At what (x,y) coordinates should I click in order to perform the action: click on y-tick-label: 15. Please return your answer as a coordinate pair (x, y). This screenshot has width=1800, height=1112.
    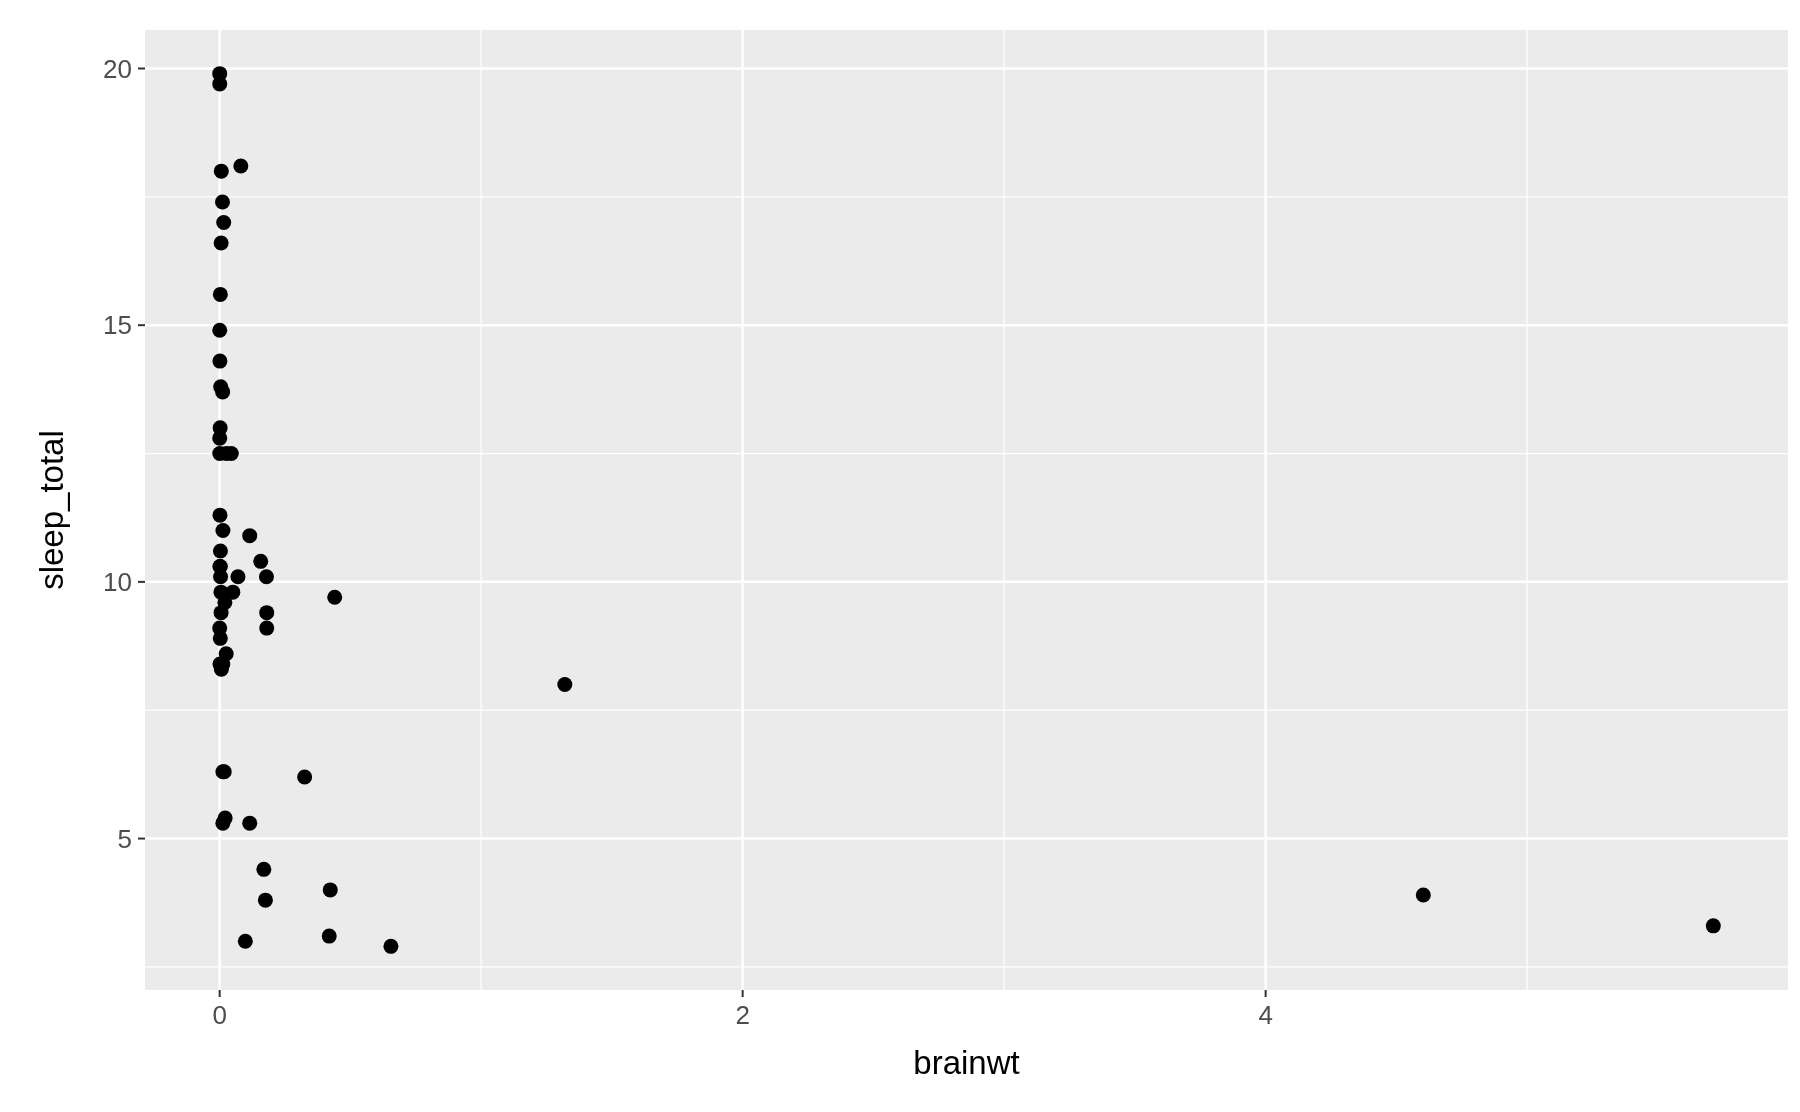
    Looking at the image, I should click on (117, 325).